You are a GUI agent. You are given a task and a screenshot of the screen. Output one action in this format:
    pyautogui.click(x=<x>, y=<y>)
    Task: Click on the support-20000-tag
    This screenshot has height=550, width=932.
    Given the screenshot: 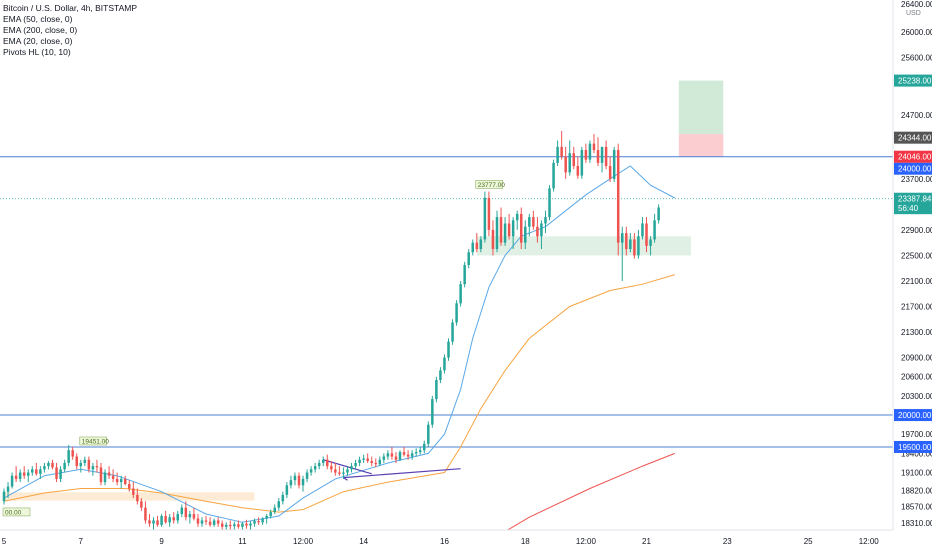 What is the action you would take?
    pyautogui.click(x=913, y=415)
    